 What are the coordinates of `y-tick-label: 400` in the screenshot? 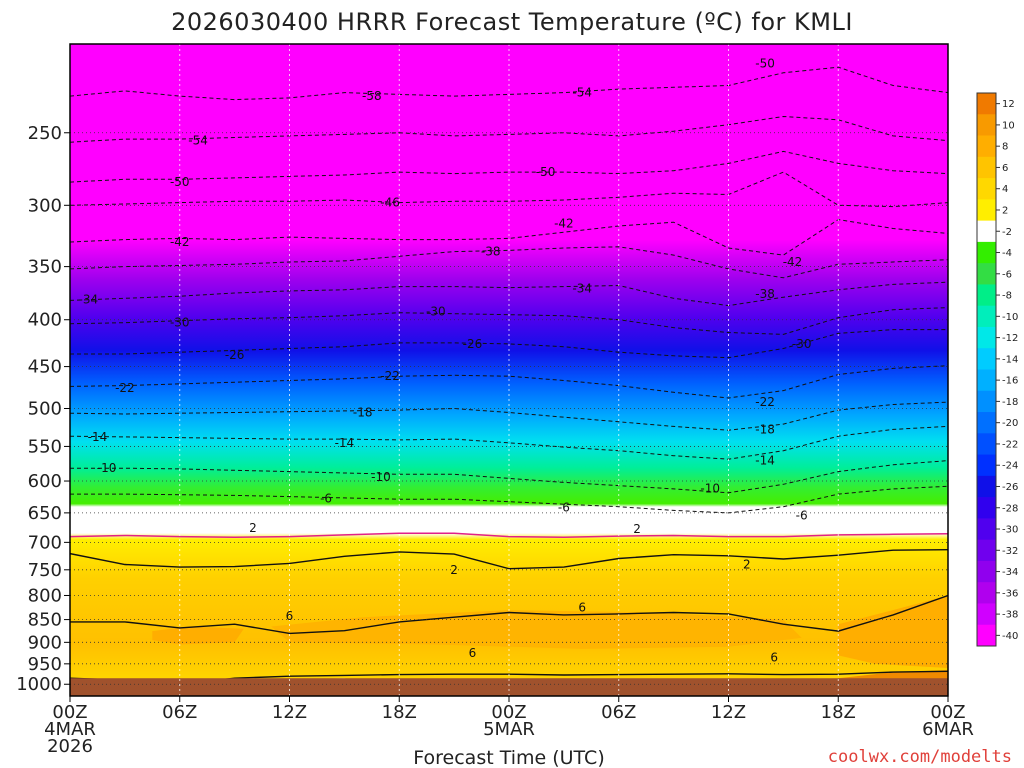 It's located at (45, 320).